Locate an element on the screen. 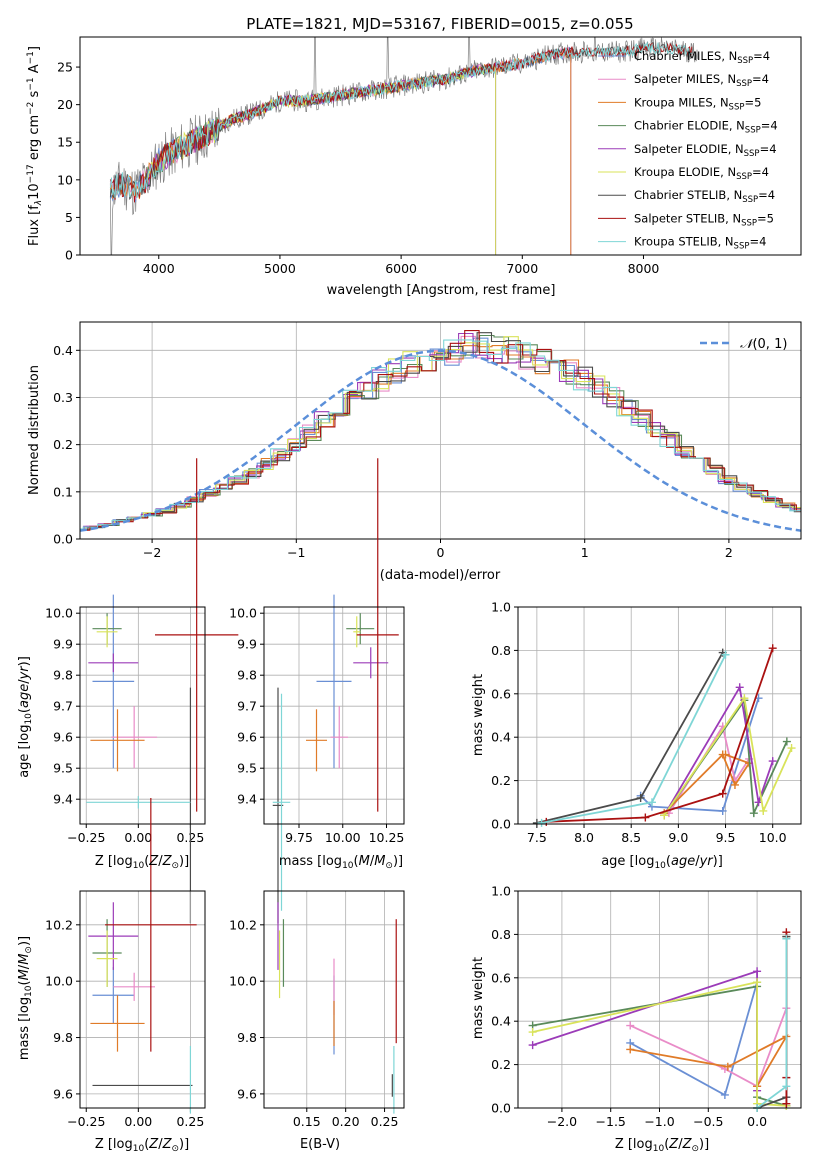  spectrum-lines is located at coordinates (404, 146).